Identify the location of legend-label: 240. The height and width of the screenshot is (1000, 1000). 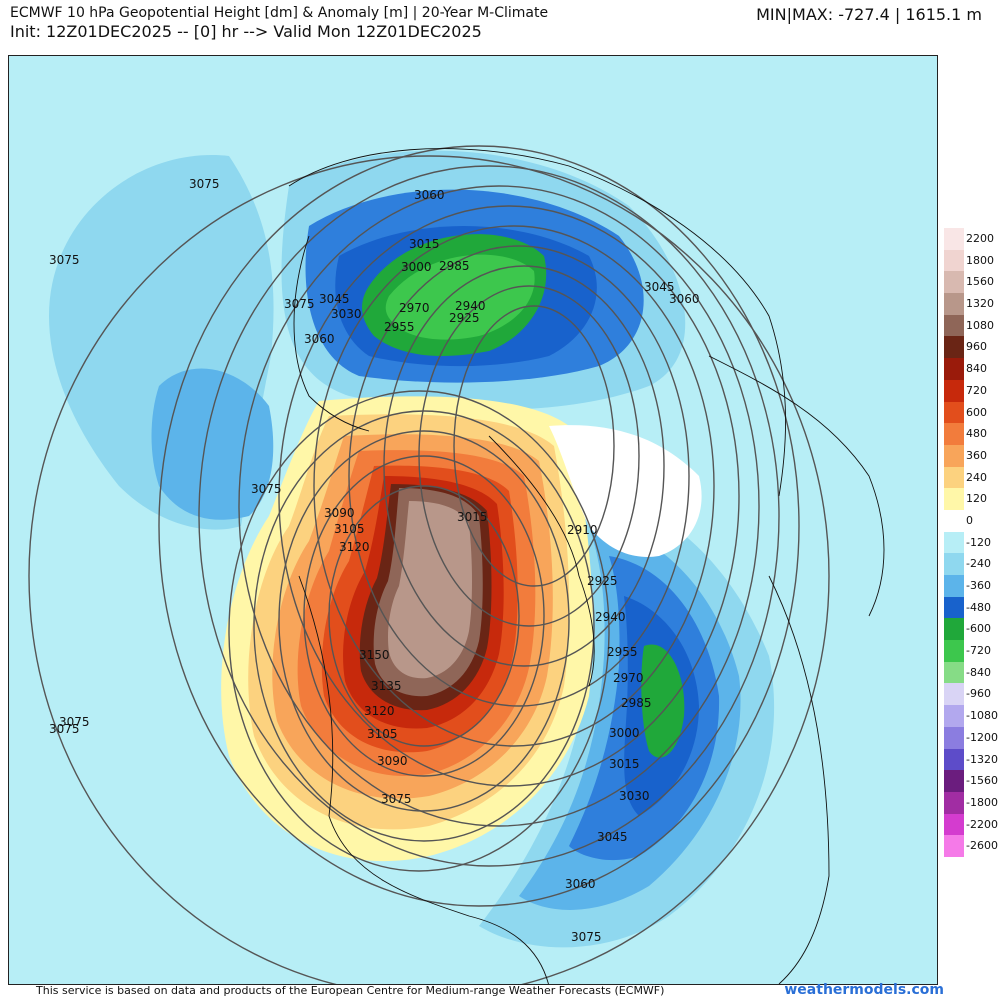
(976, 477).